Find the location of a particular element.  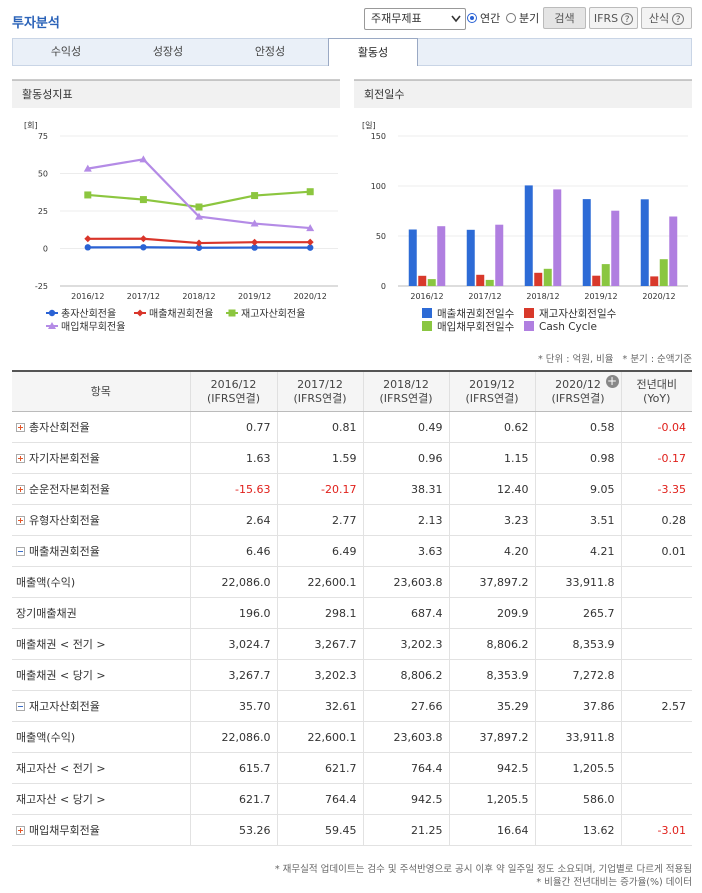

y-tick-label: -25 is located at coordinates (41, 286).